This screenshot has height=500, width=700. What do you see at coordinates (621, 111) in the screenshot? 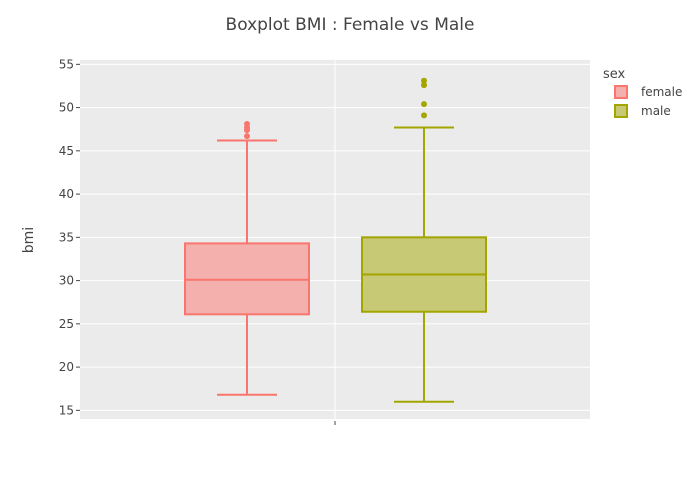
I see `legend-swatch-male` at bounding box center [621, 111].